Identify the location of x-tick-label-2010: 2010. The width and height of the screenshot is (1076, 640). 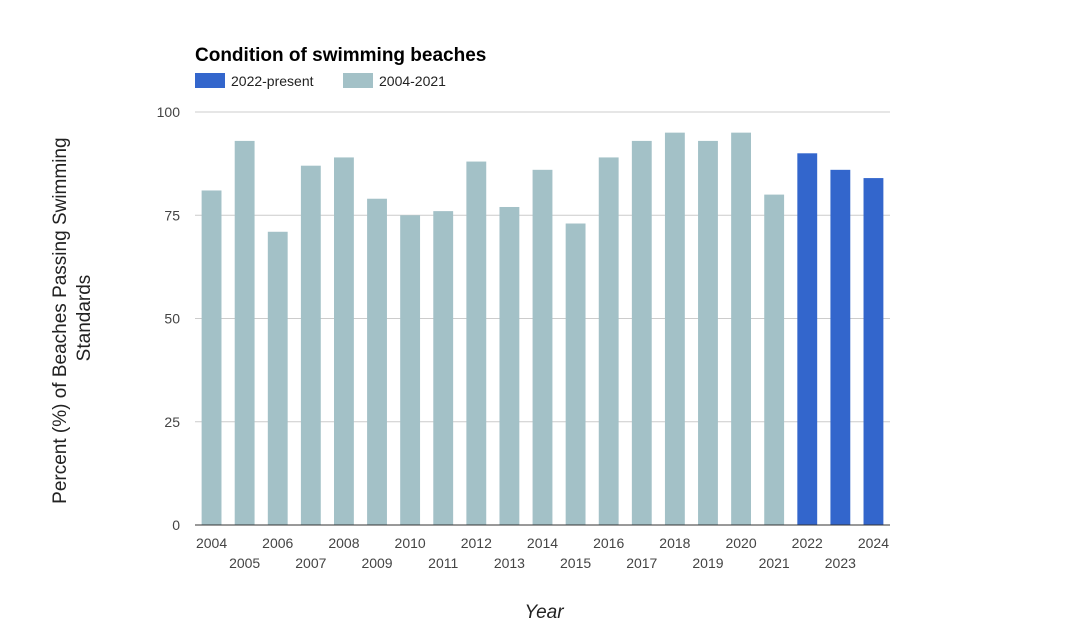
(410, 543).